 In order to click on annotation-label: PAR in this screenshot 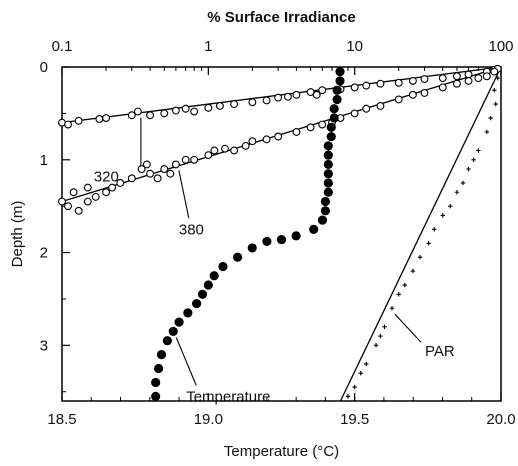, I will do `click(440, 351)`.